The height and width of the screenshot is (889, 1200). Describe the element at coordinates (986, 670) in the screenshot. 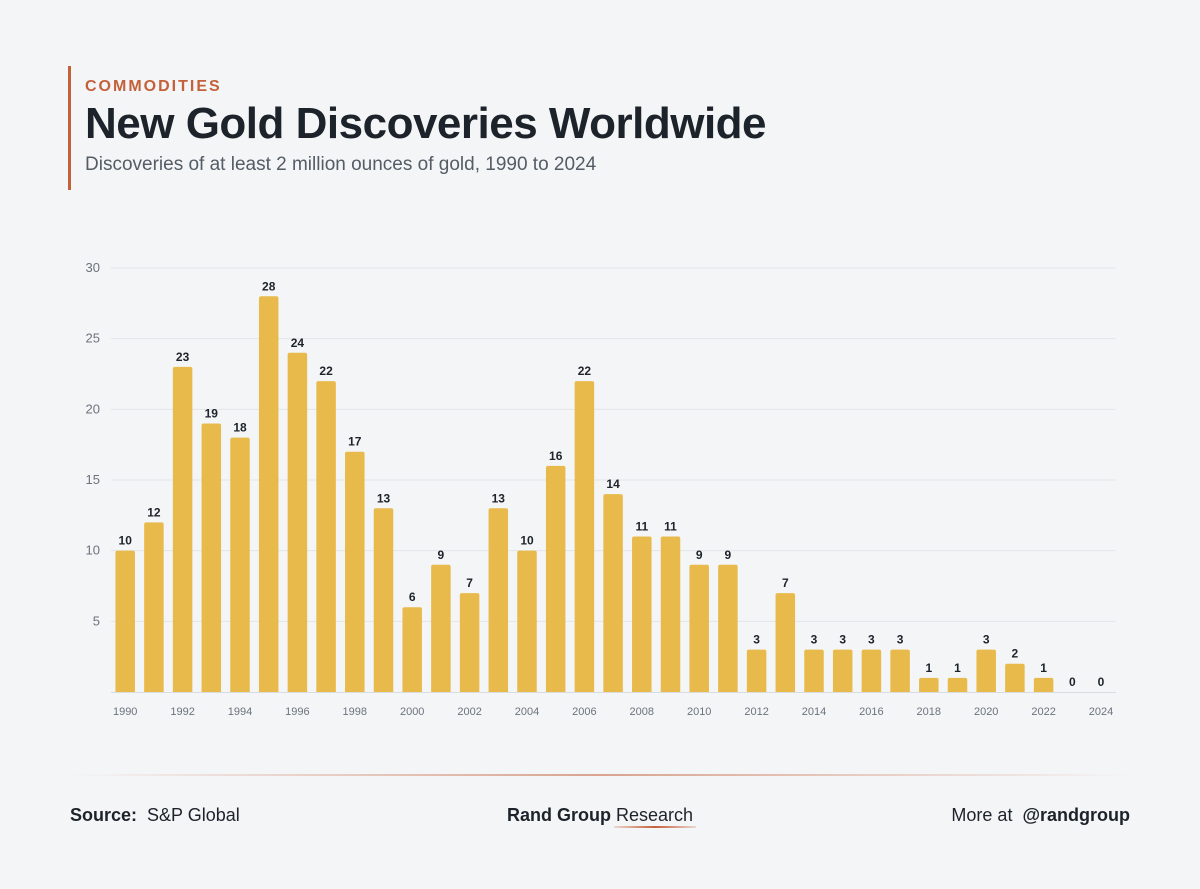

I see `bar-2020` at that location.